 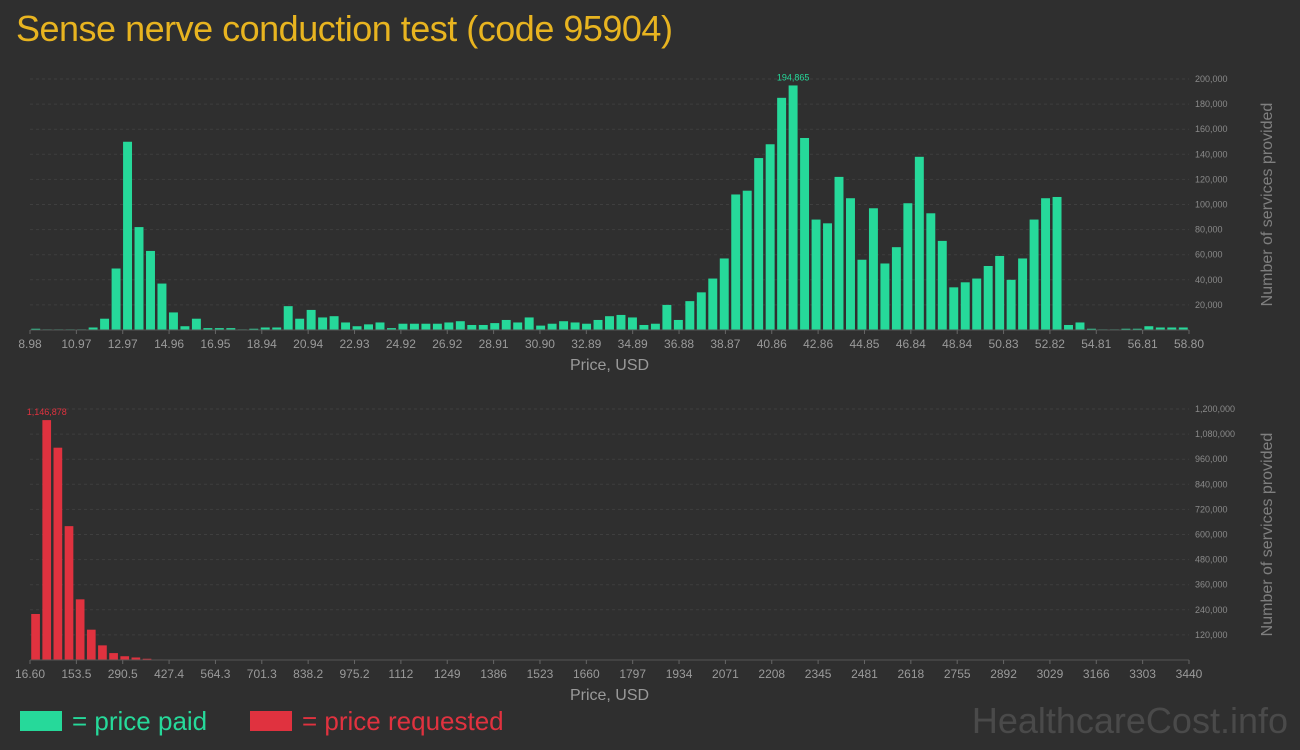 I want to click on legend-paid-label: = price paid, so click(x=140, y=720).